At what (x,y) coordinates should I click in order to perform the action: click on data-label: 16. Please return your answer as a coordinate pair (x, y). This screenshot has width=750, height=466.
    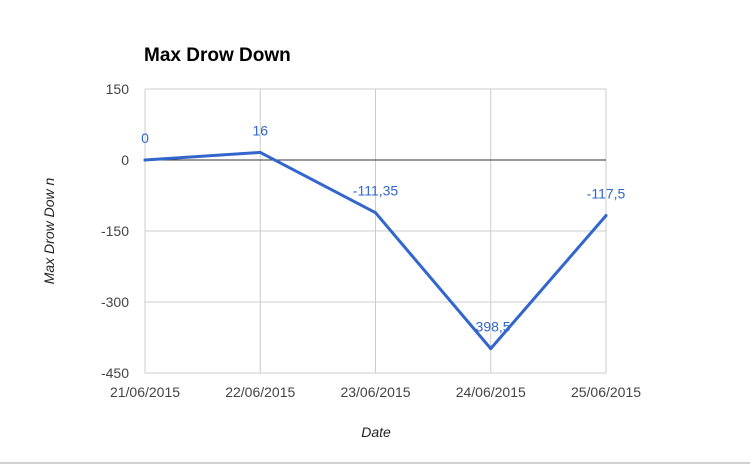
    Looking at the image, I should click on (260, 130).